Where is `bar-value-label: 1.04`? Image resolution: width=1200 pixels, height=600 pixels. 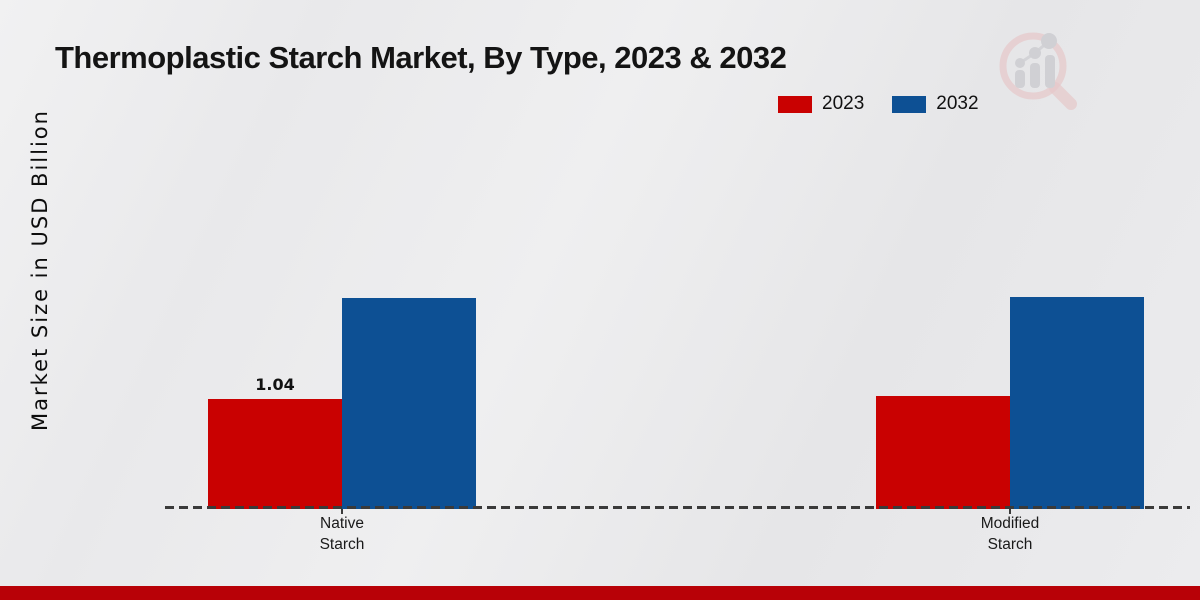 bar-value-label: 1.04 is located at coordinates (275, 384).